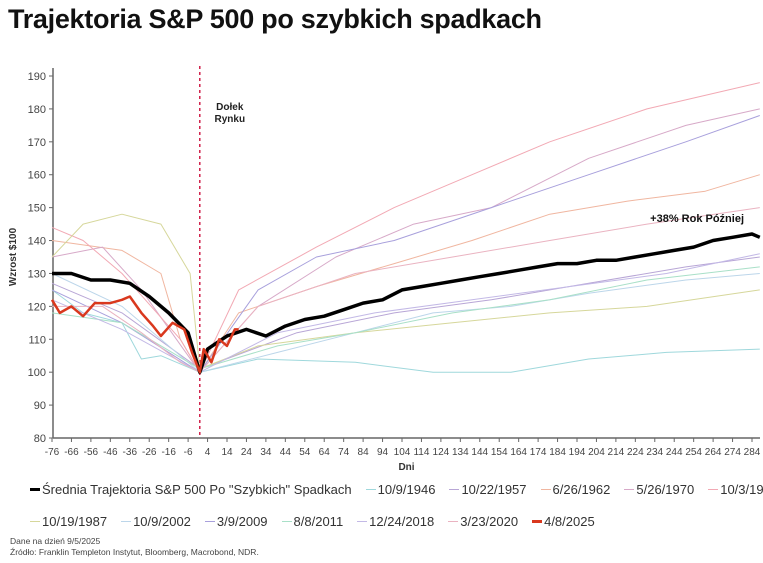  I want to click on x-tick-label: 44, so click(286, 452).